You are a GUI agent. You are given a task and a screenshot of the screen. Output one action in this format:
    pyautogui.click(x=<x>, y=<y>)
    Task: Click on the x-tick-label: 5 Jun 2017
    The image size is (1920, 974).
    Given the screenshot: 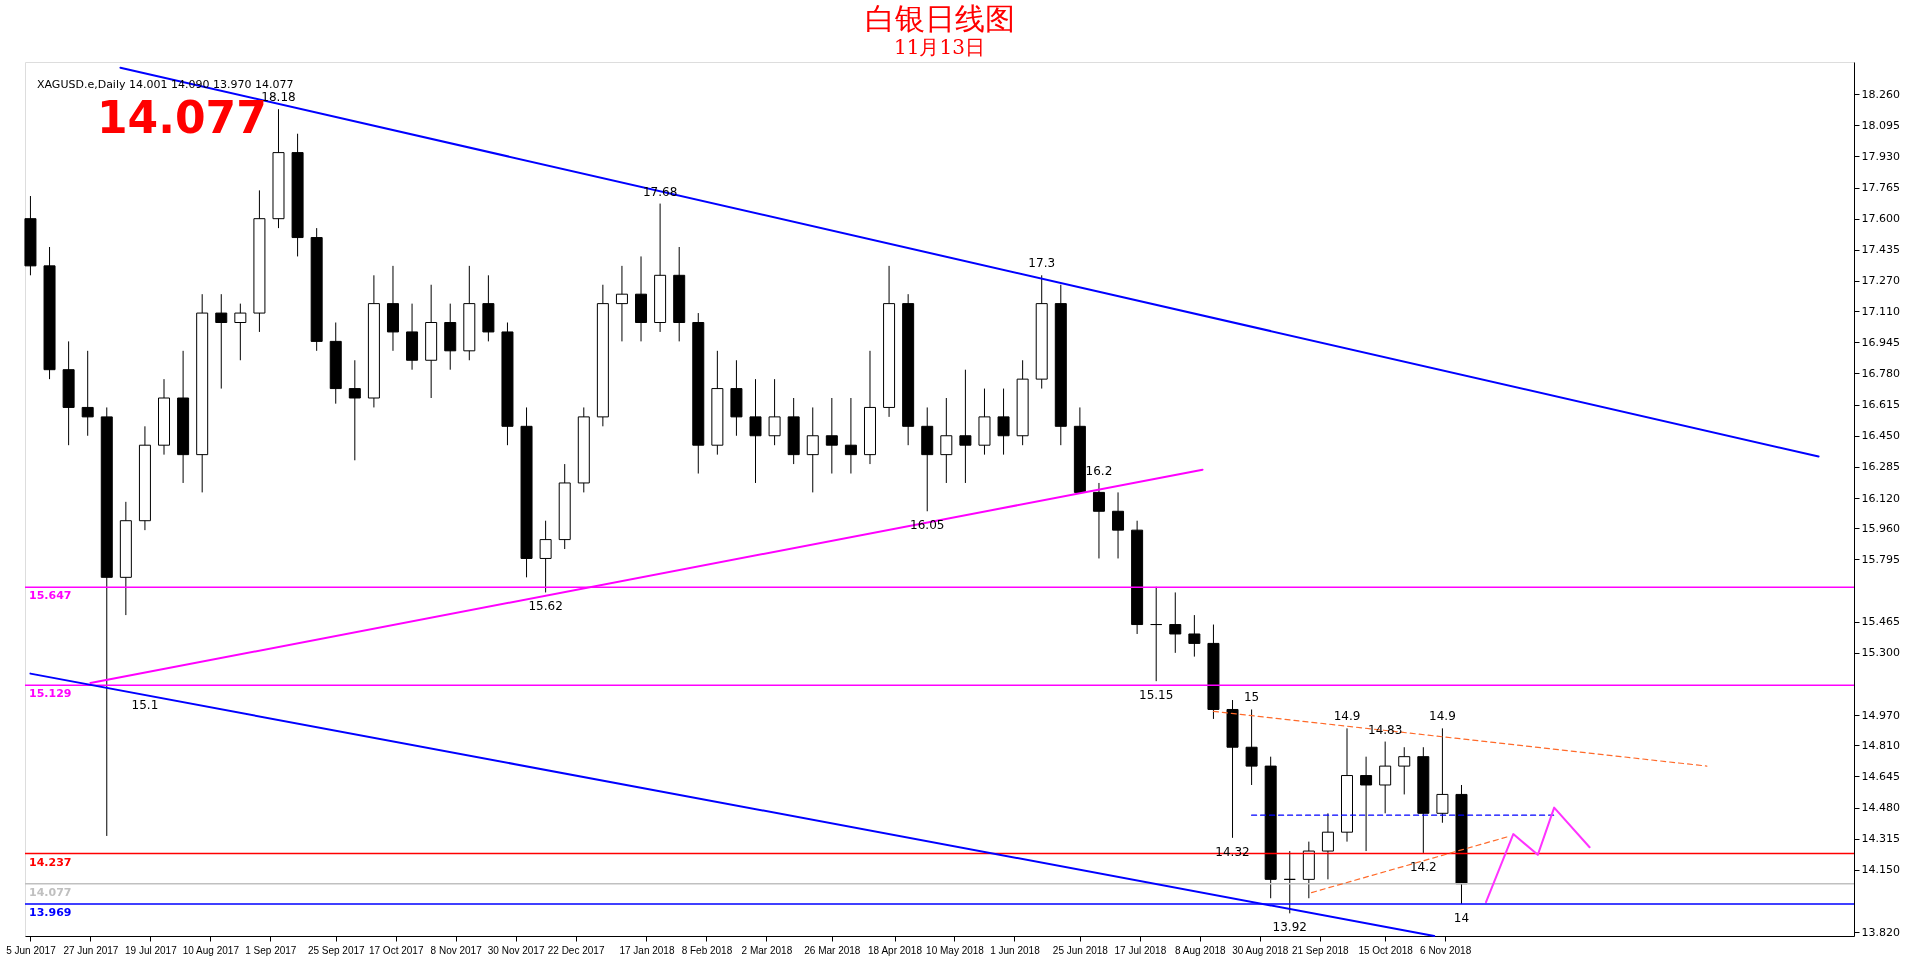 What is the action you would take?
    pyautogui.click(x=31, y=950)
    